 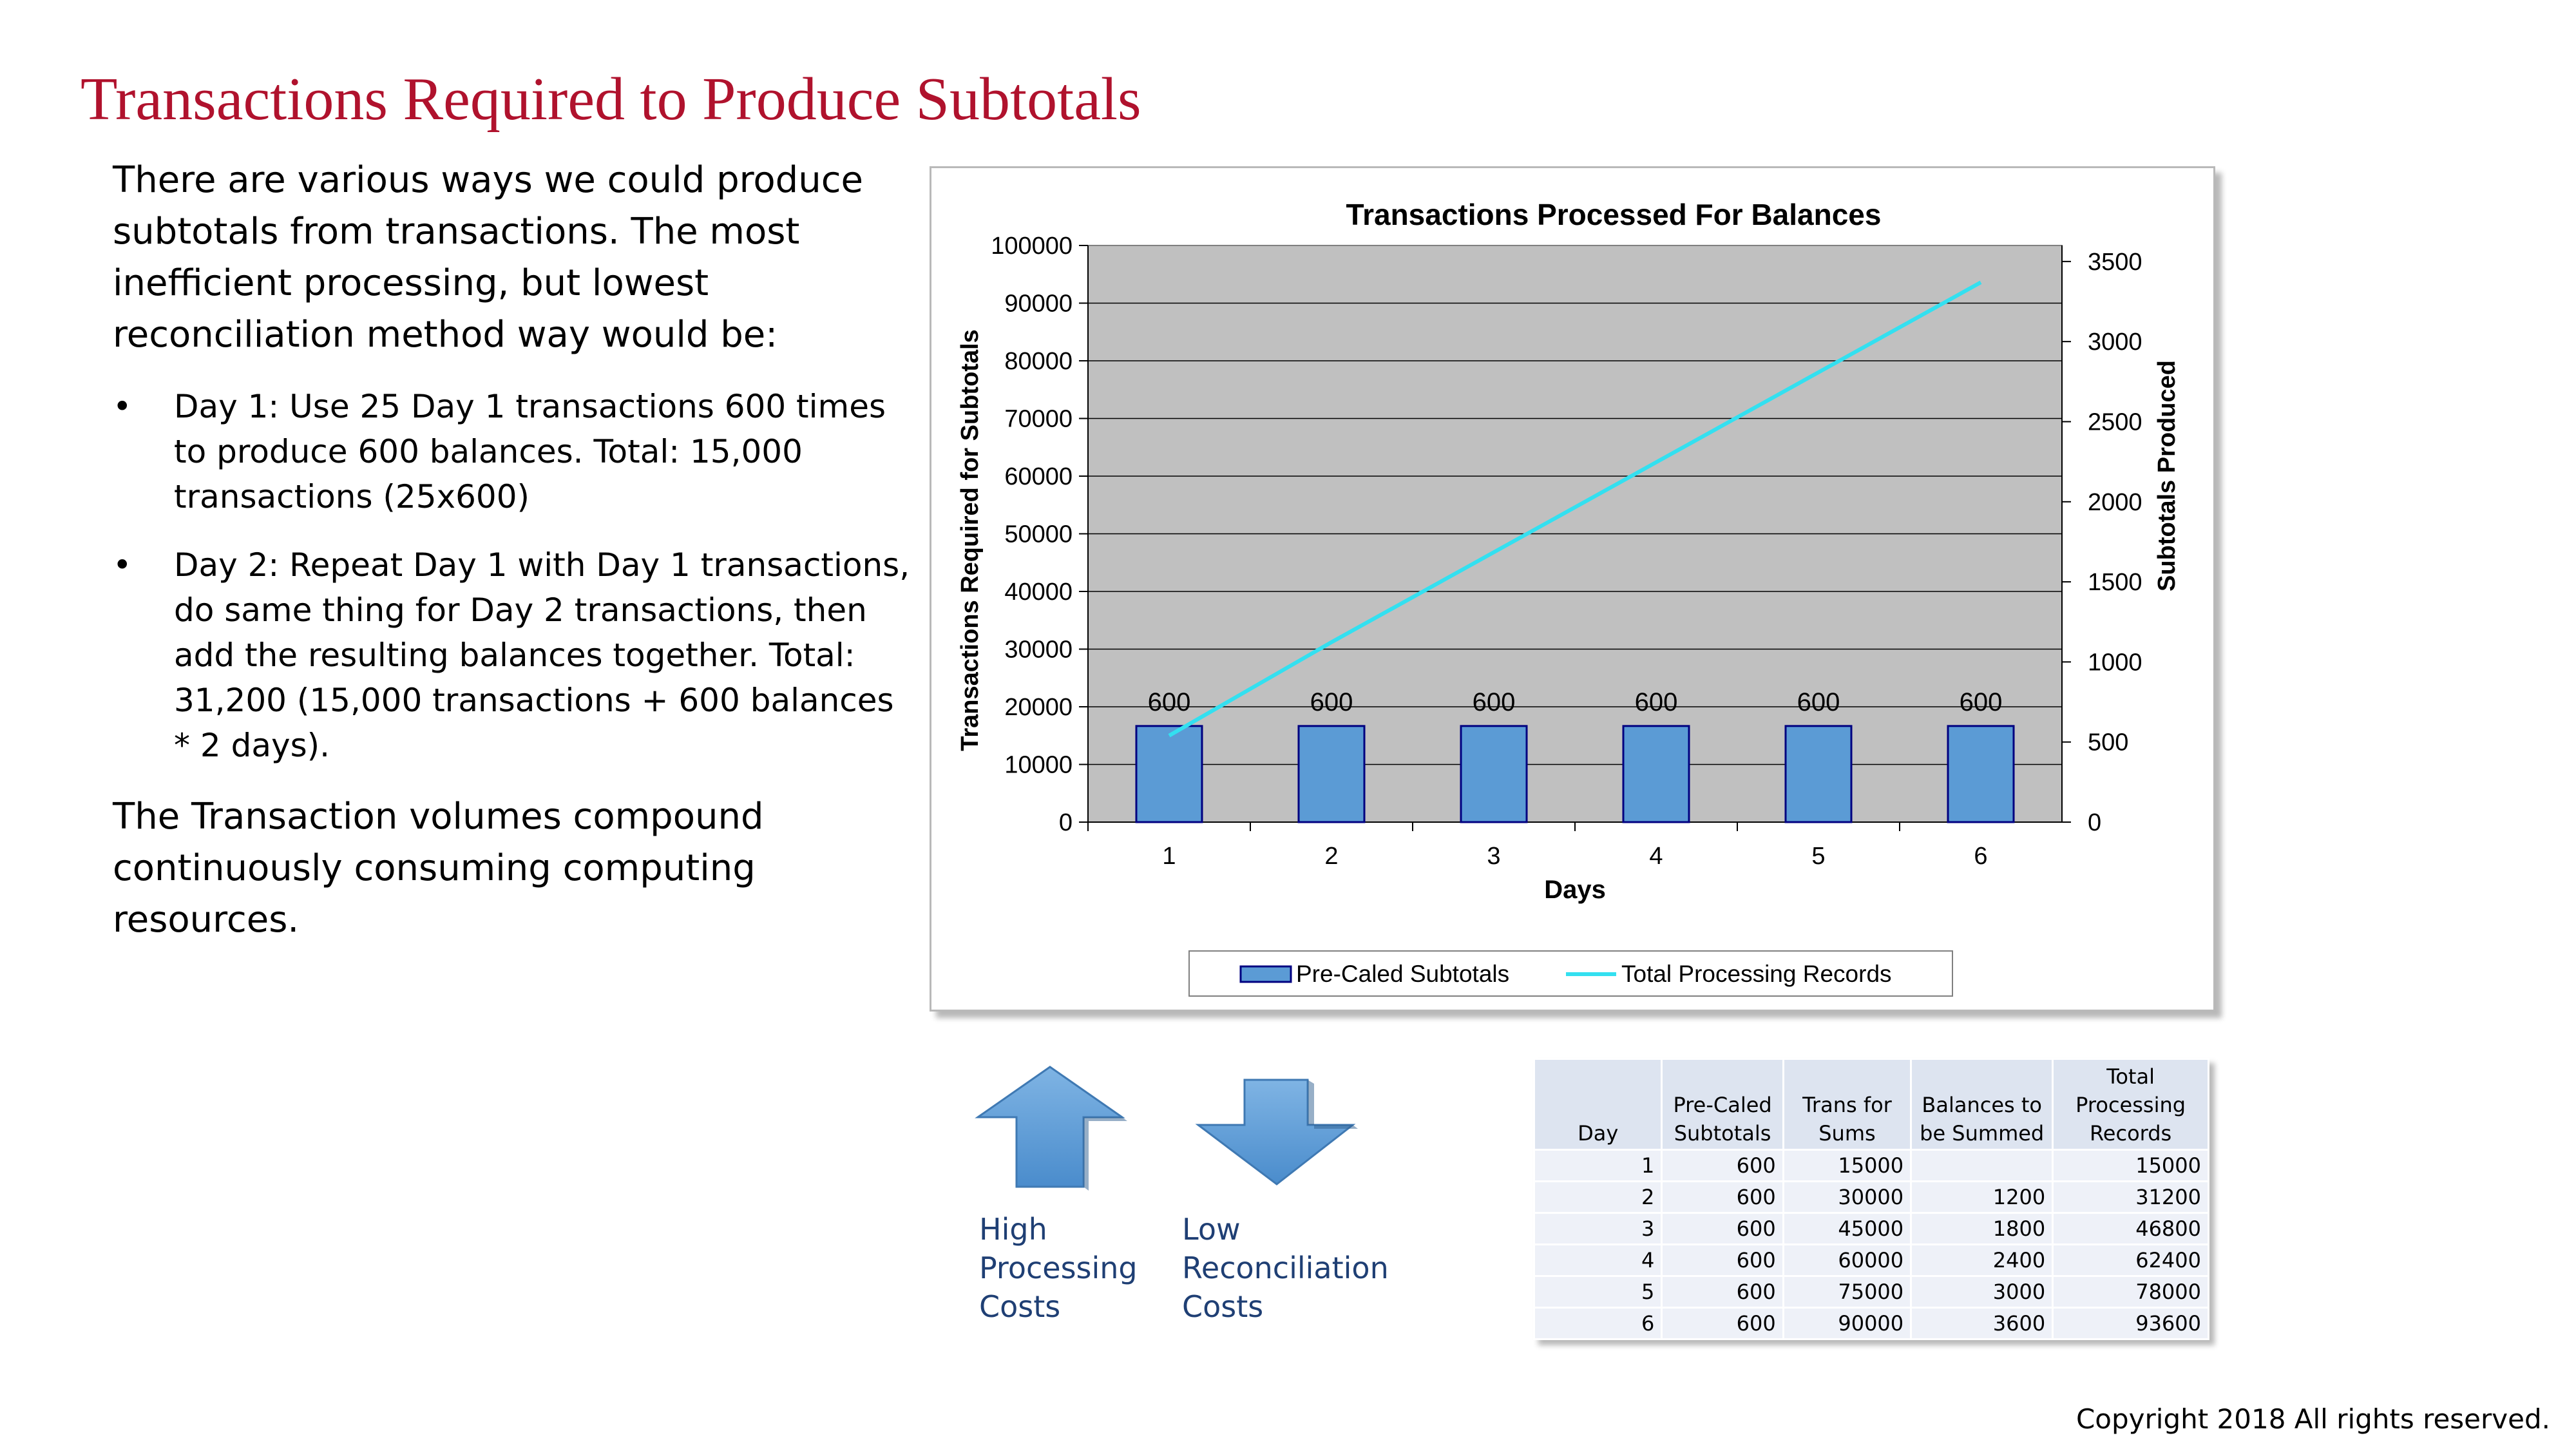 I want to click on y2-tick-label: 1000, so click(x=2115, y=663).